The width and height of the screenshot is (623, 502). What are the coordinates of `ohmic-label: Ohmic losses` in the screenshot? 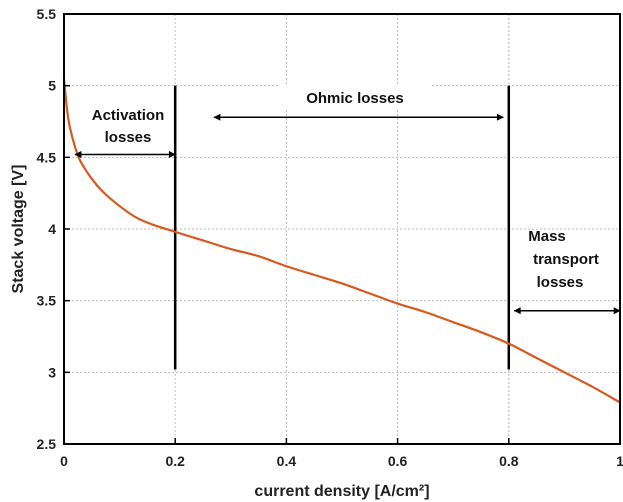 It's located at (355, 98).